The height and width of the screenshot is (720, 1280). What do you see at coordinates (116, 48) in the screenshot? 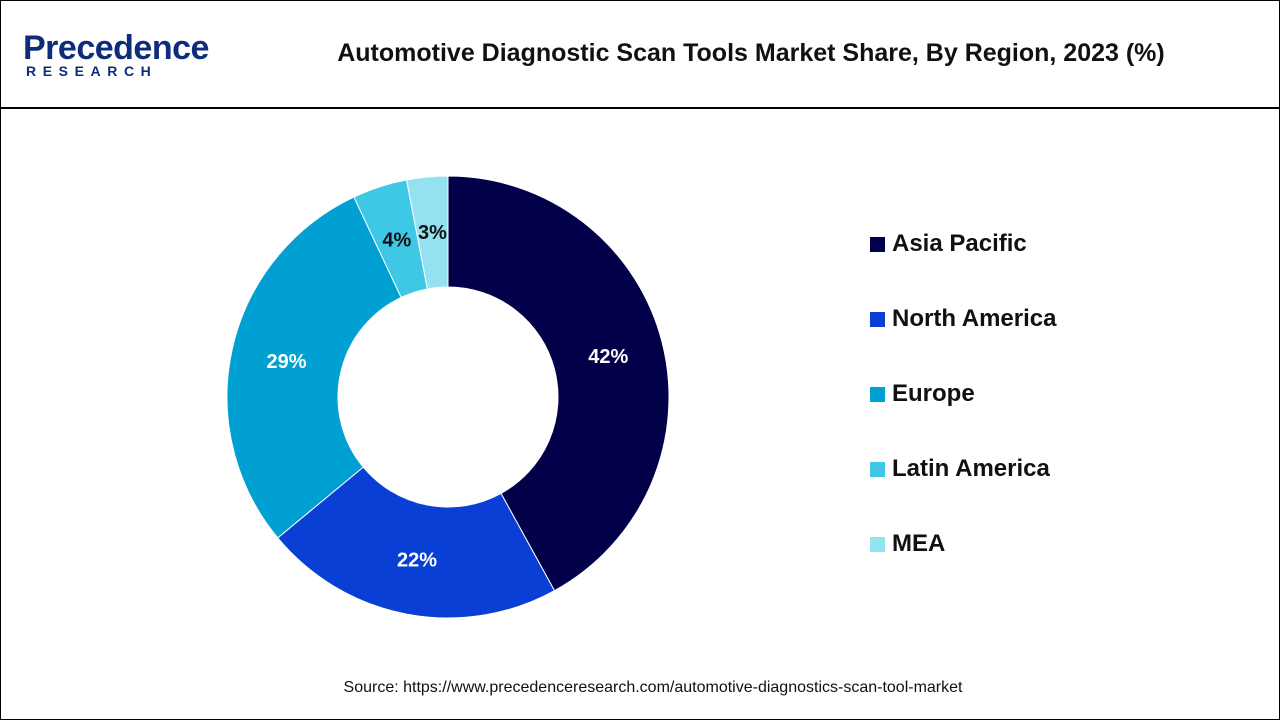
I see `logo-wordmark: Precedence` at bounding box center [116, 48].